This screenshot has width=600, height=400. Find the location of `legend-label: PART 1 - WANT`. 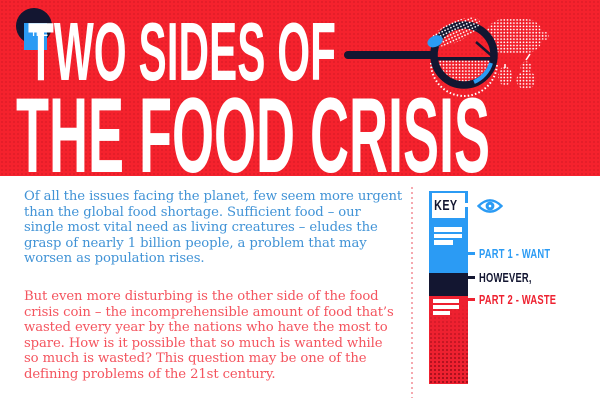

legend-label: PART 1 - WANT is located at coordinates (515, 253).